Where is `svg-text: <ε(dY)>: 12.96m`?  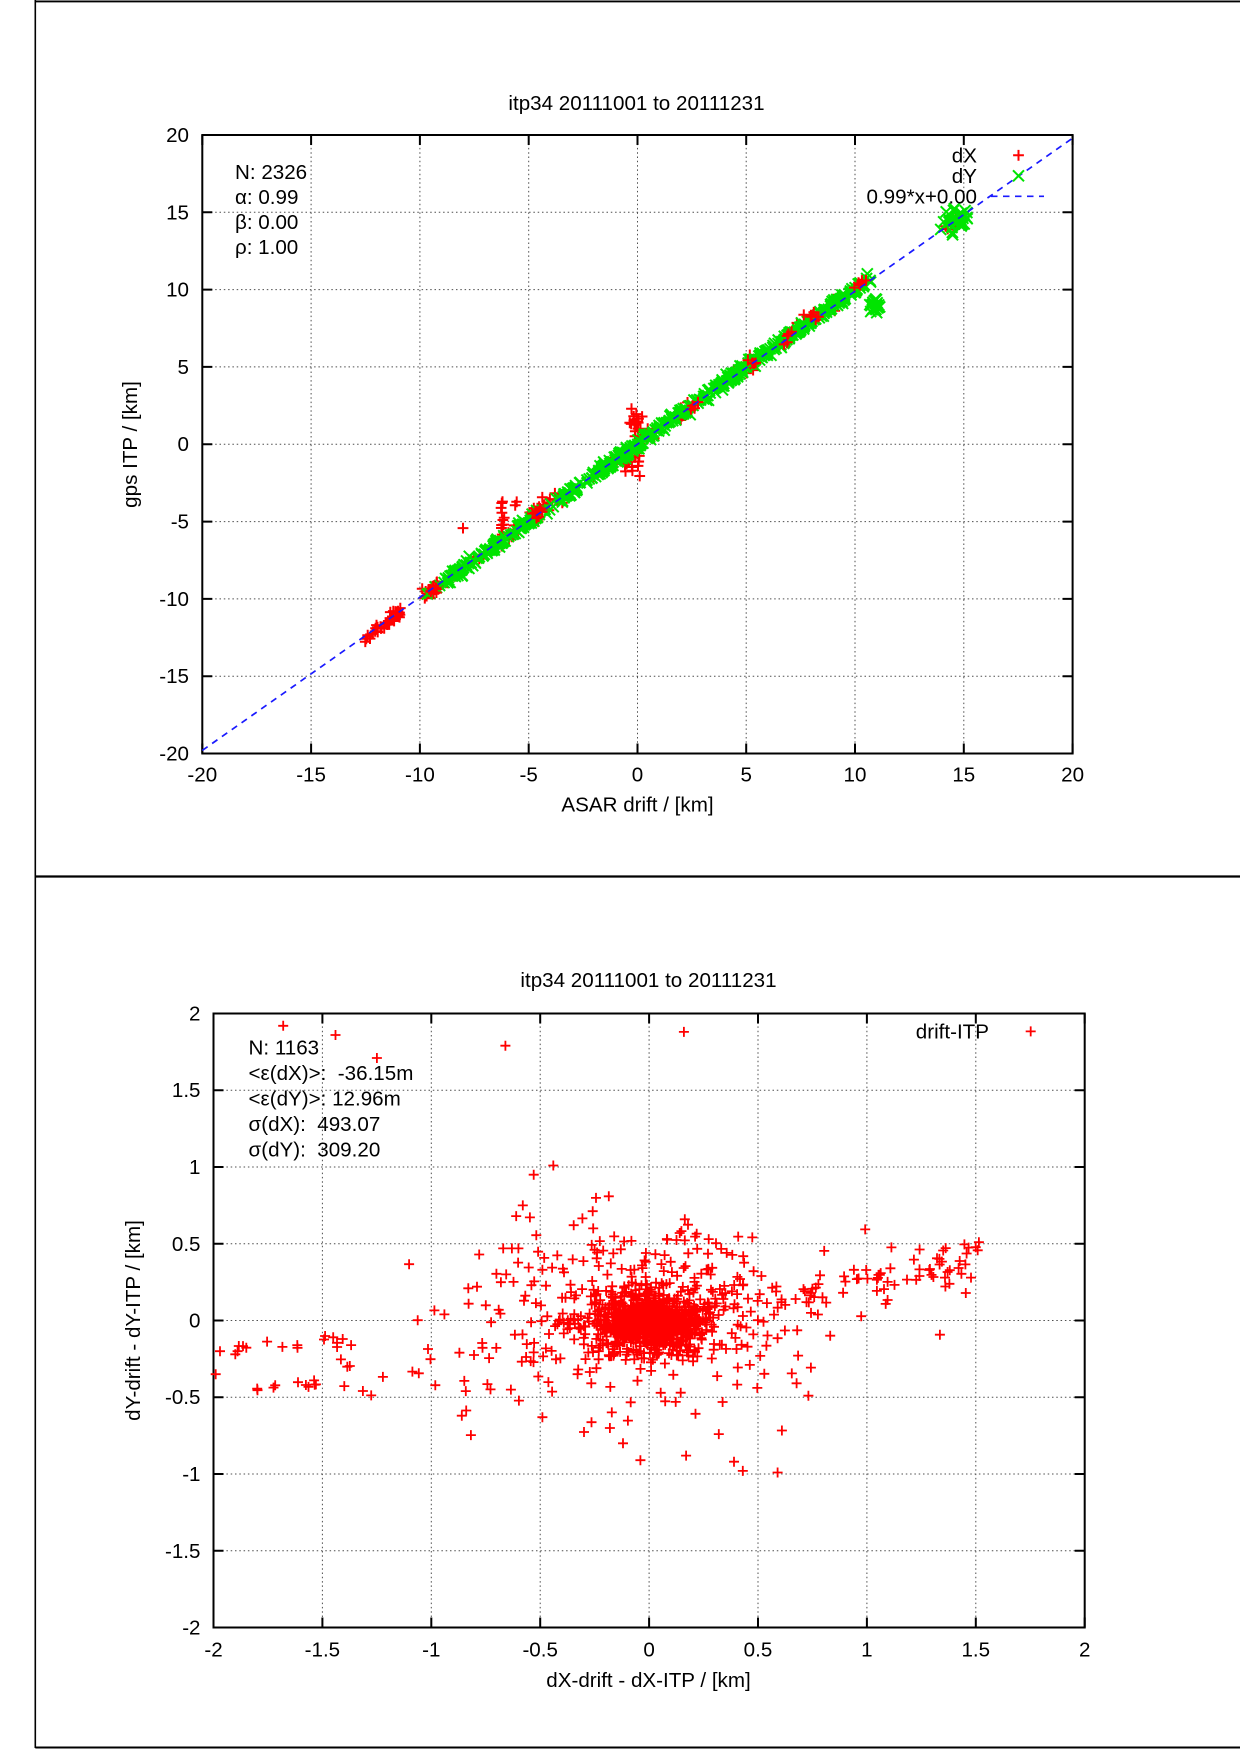
svg-text: <ε(dY)>: 12.96m is located at coordinates (325, 1099).